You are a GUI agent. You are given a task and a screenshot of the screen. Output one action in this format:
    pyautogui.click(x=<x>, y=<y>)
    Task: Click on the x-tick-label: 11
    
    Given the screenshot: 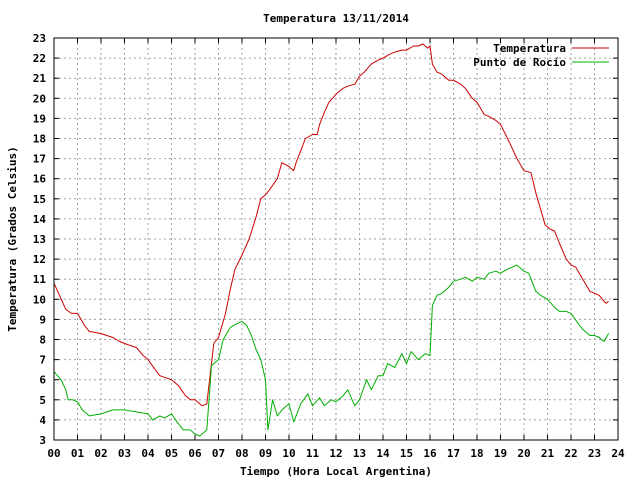 What is the action you would take?
    pyautogui.click(x=313, y=453)
    